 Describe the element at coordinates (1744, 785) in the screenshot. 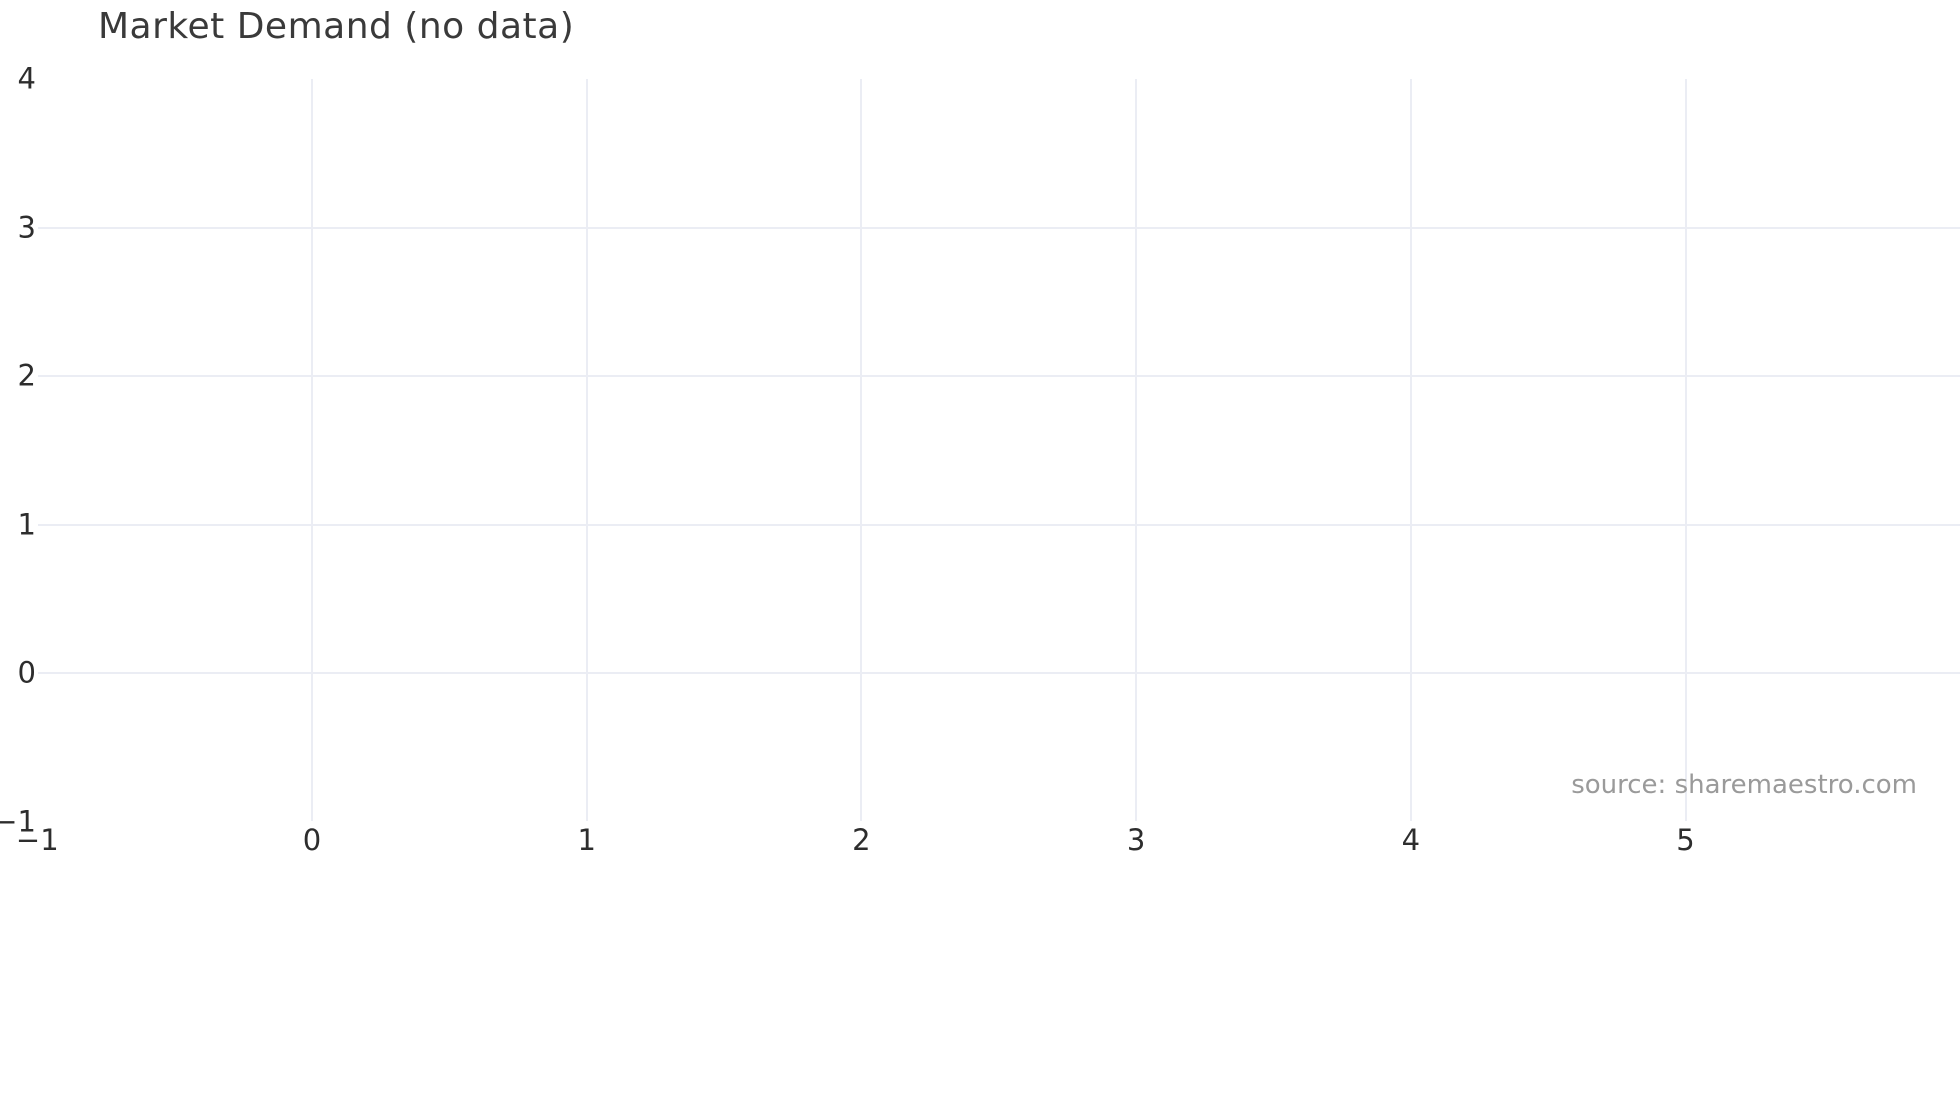

I see `source-annotation: source: sharemaestro.com` at that location.